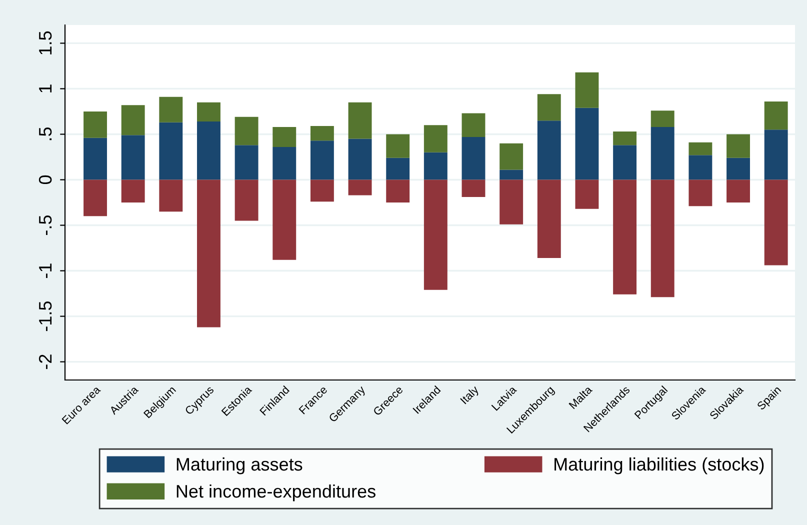 This screenshot has height=525, width=807. Describe the element at coordinates (45, 225) in the screenshot. I see `y-tick-label: -.5` at that location.